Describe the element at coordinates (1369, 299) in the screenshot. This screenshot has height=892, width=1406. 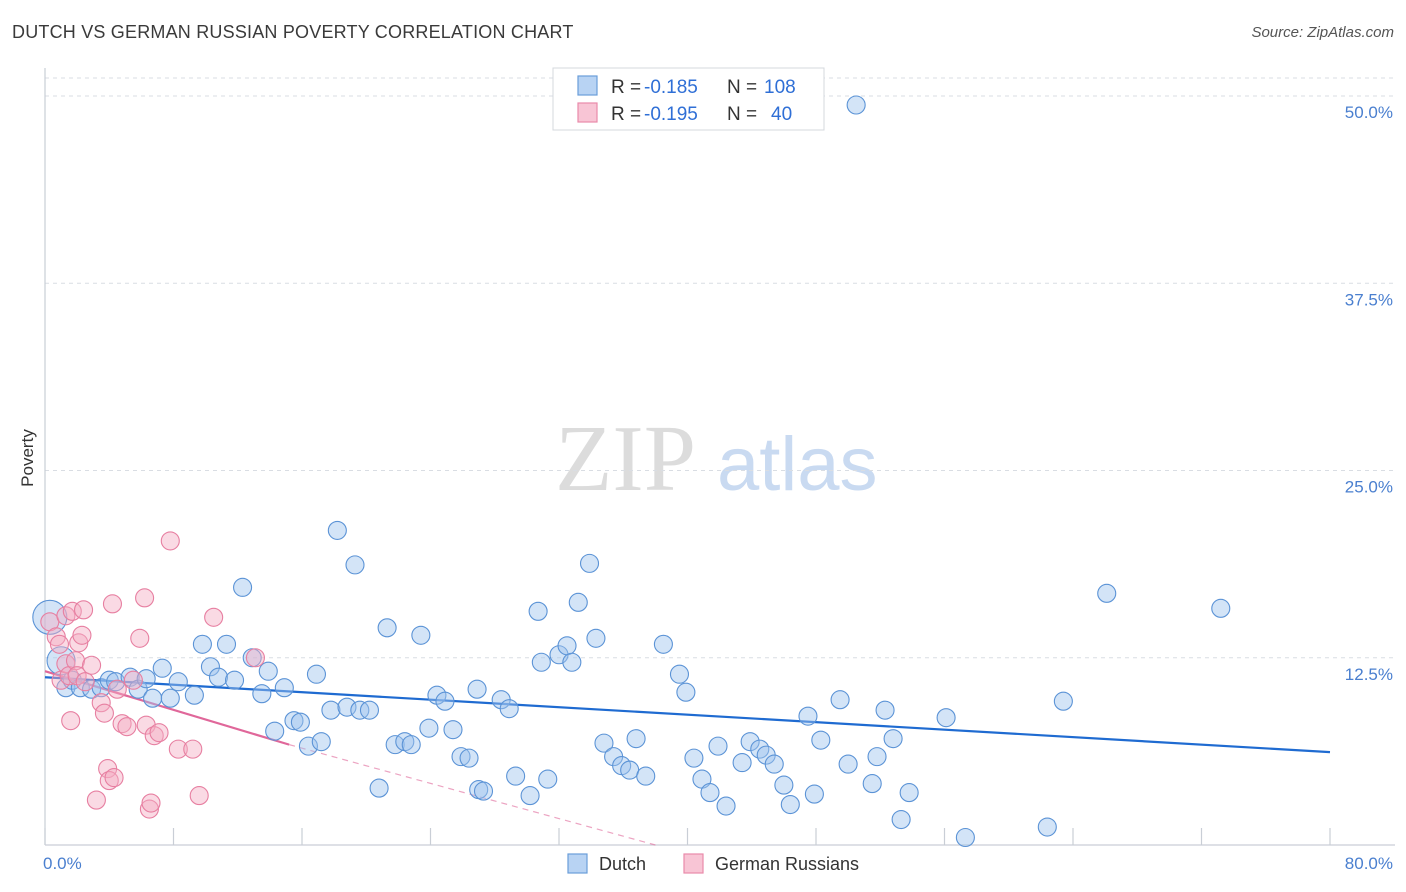
I see `y-tick-label: 37.5%` at that location.